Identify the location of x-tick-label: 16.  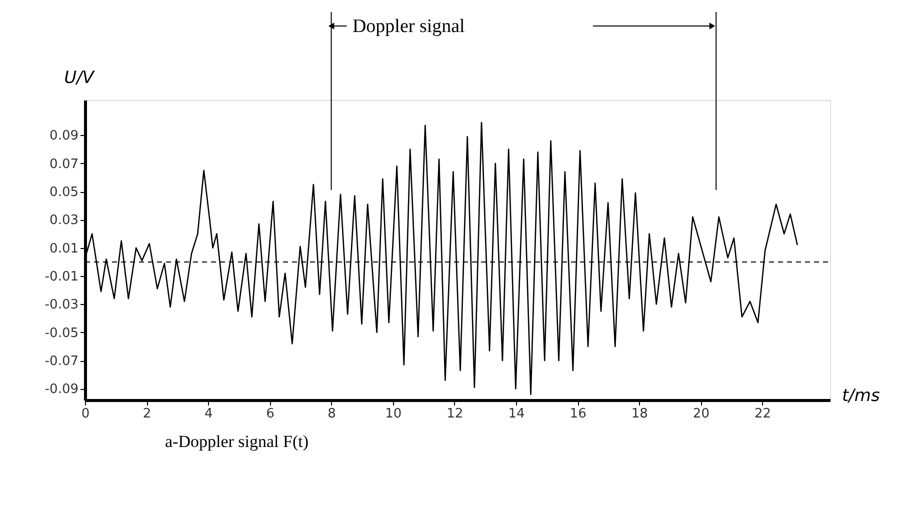
(578, 414).